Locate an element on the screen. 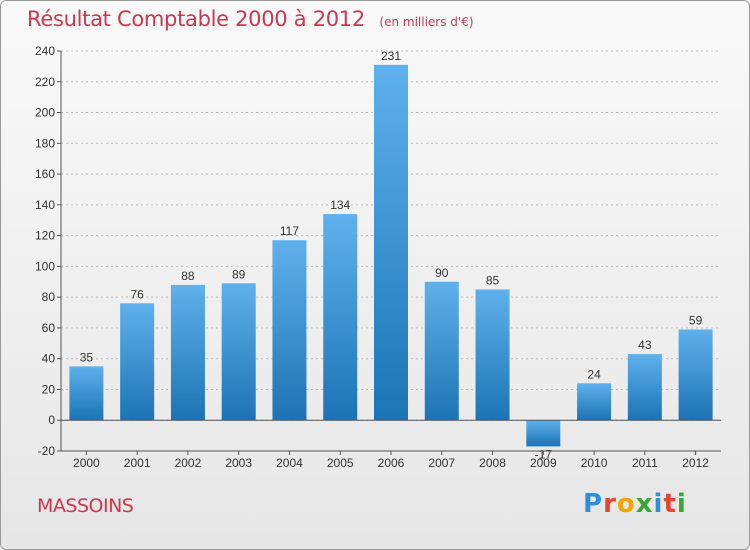 This screenshot has width=750, height=550. bar-value-label: 117 is located at coordinates (289, 231).